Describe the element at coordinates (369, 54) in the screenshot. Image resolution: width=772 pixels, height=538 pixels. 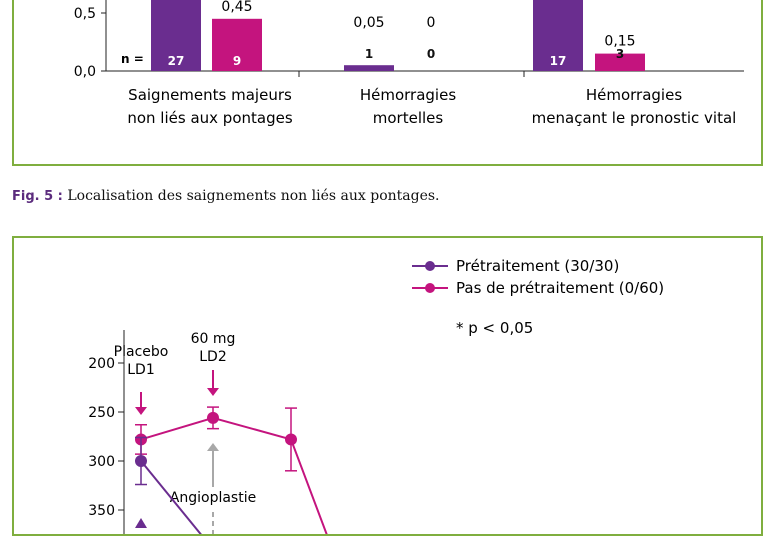
I see `bar-n-label: 1` at that location.